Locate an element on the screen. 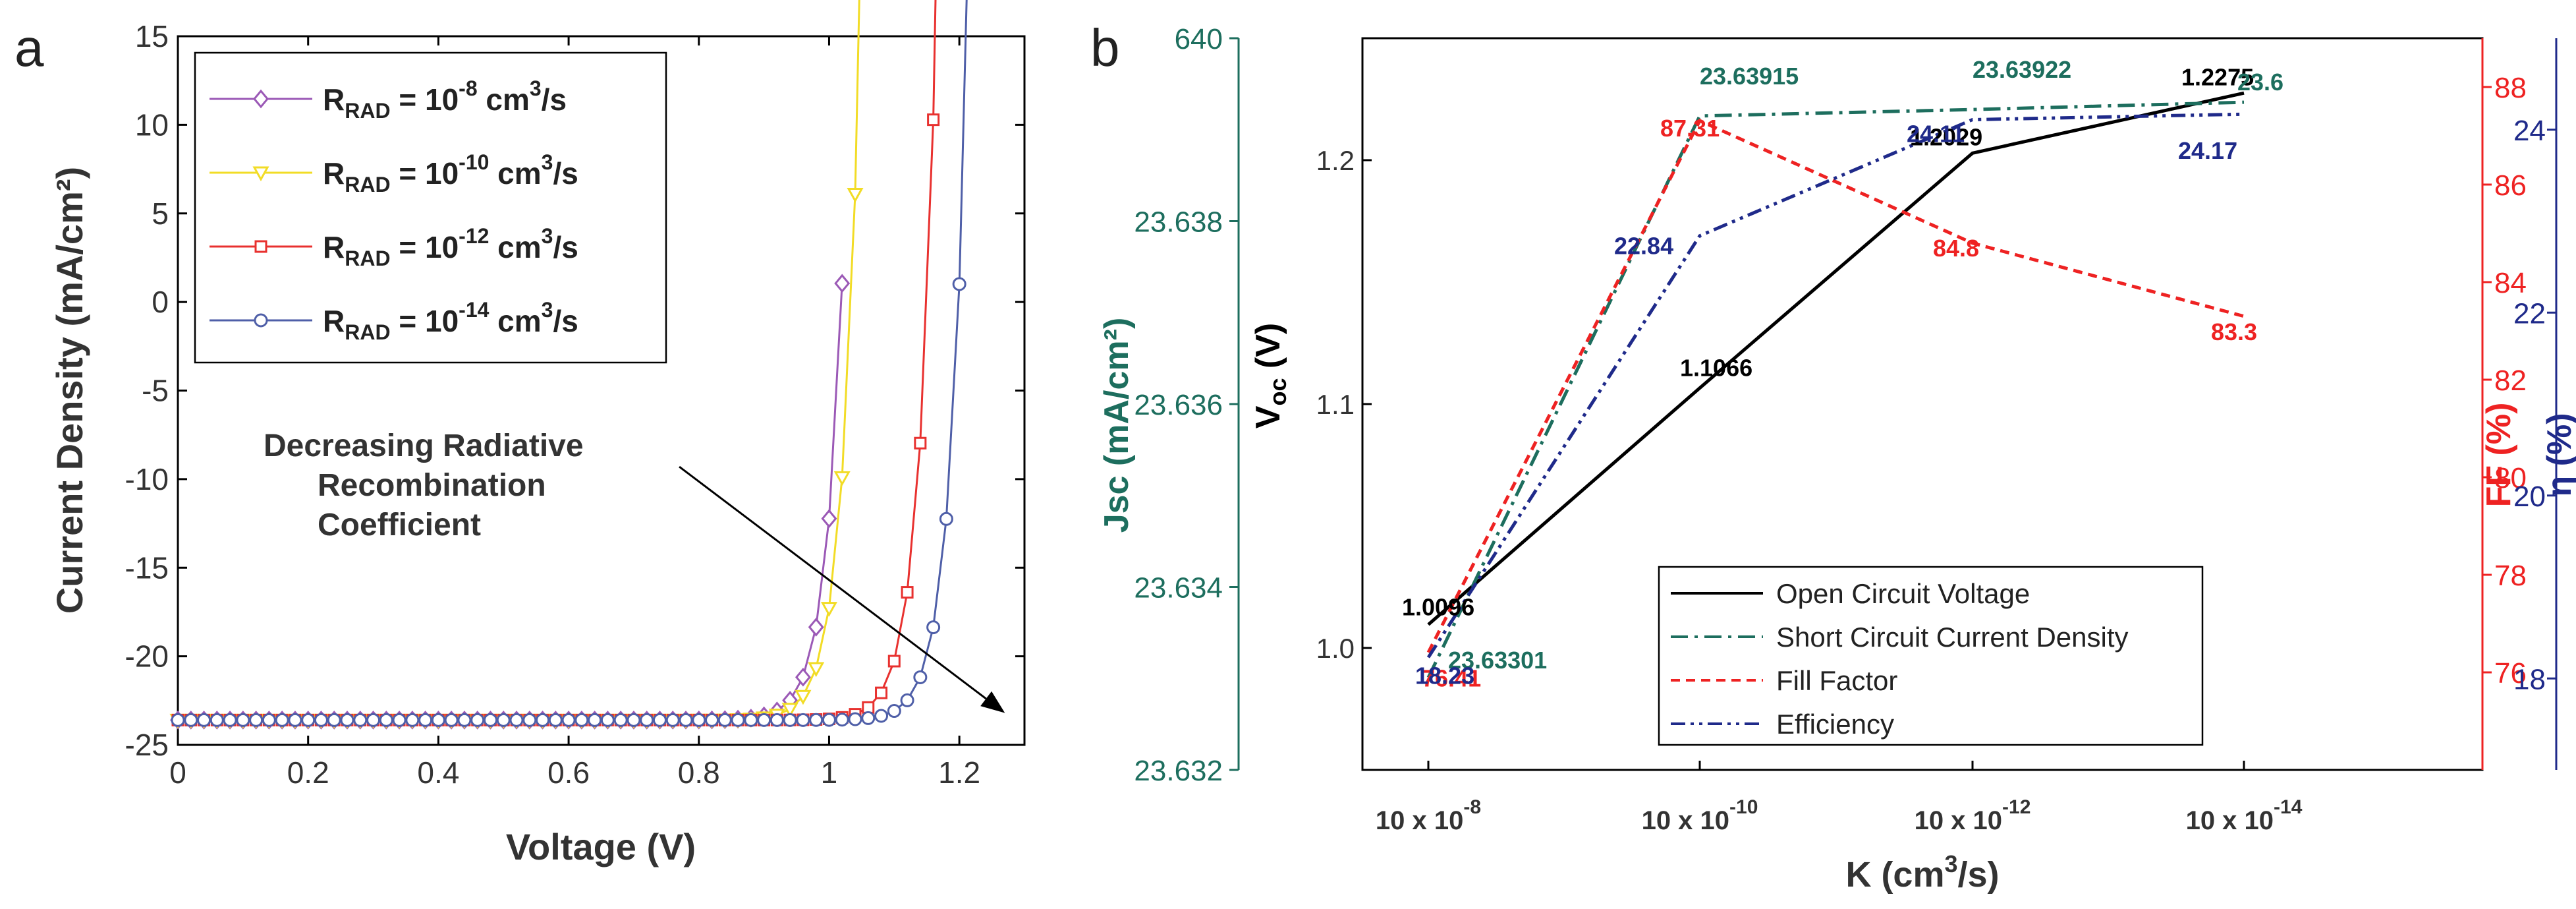  legend-entry-label: Short Circuit Current Density is located at coordinates (1952, 637).